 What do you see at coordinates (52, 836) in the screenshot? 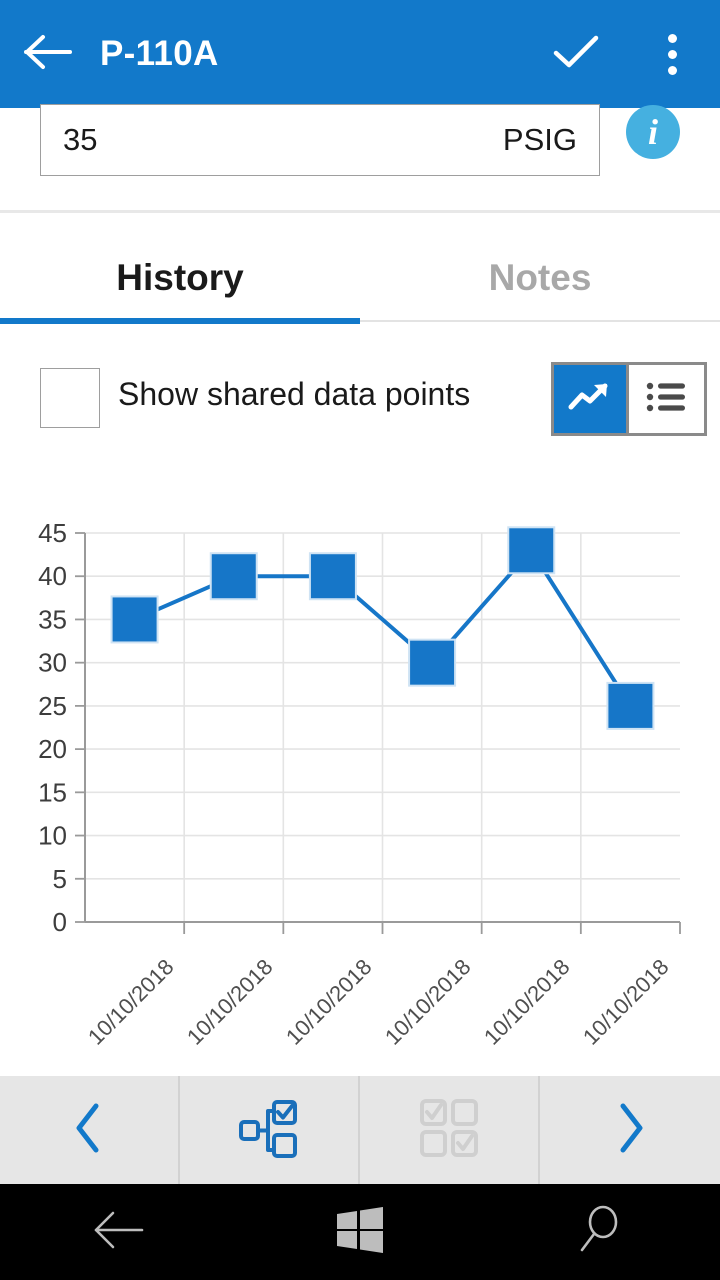
I see `svg-text: 10` at bounding box center [52, 836].